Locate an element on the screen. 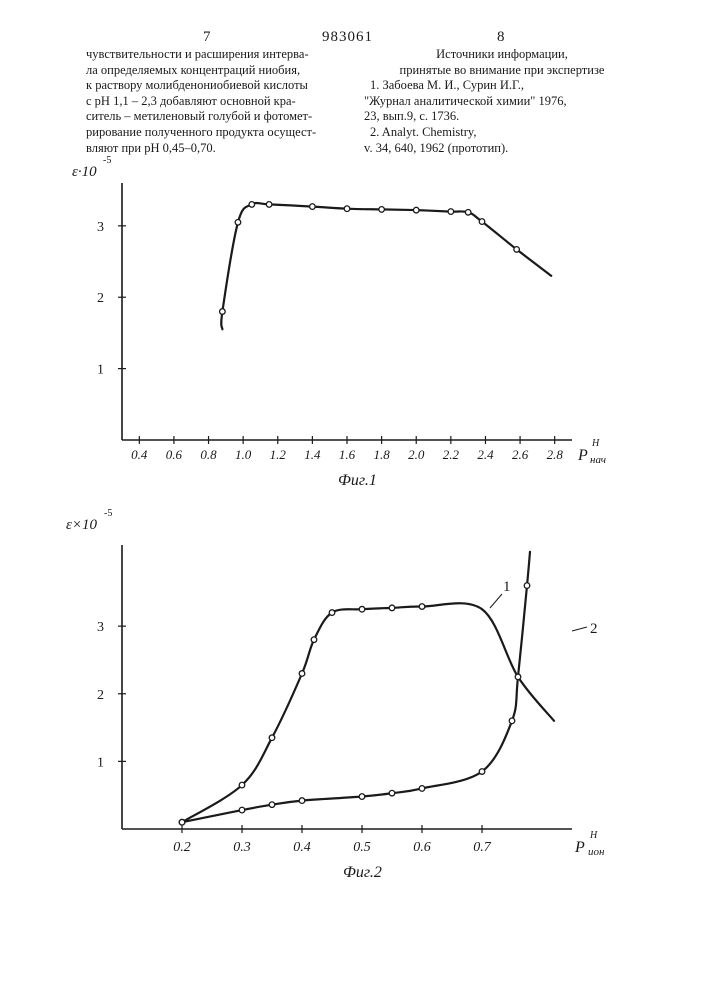 The width and height of the screenshot is (707, 1000). y-tick-label: 1 is located at coordinates (100, 762).